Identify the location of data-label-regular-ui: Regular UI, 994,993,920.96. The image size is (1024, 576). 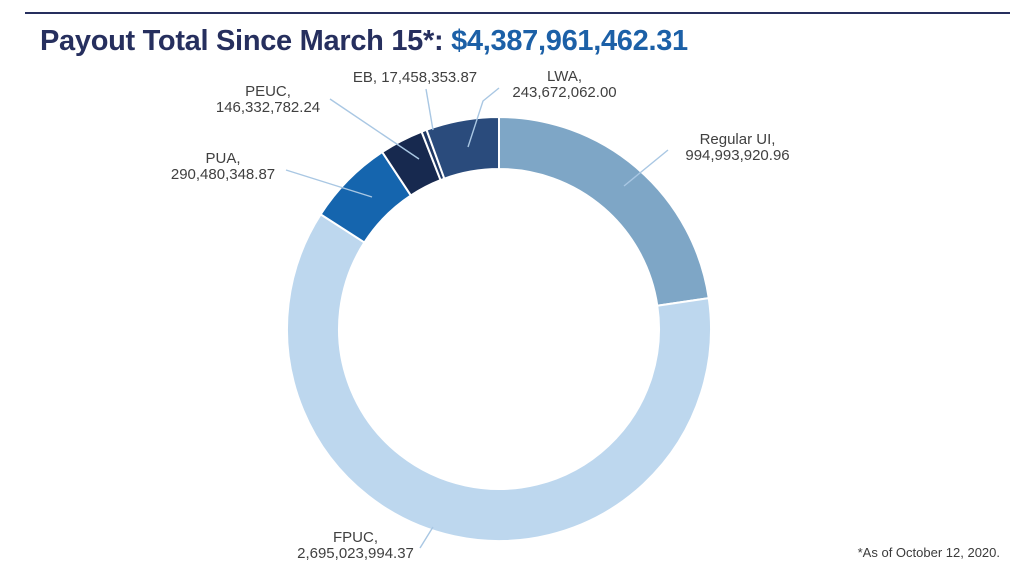
(737, 148).